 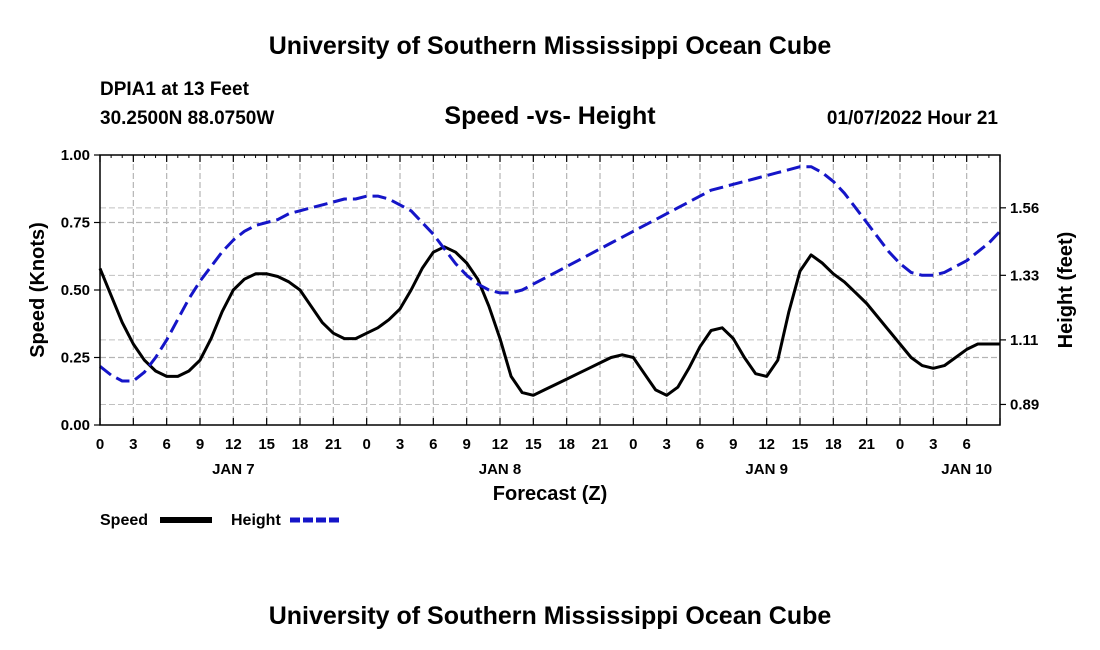 What do you see at coordinates (175, 89) in the screenshot?
I see `station-label: DPIA1 at 13 Feet` at bounding box center [175, 89].